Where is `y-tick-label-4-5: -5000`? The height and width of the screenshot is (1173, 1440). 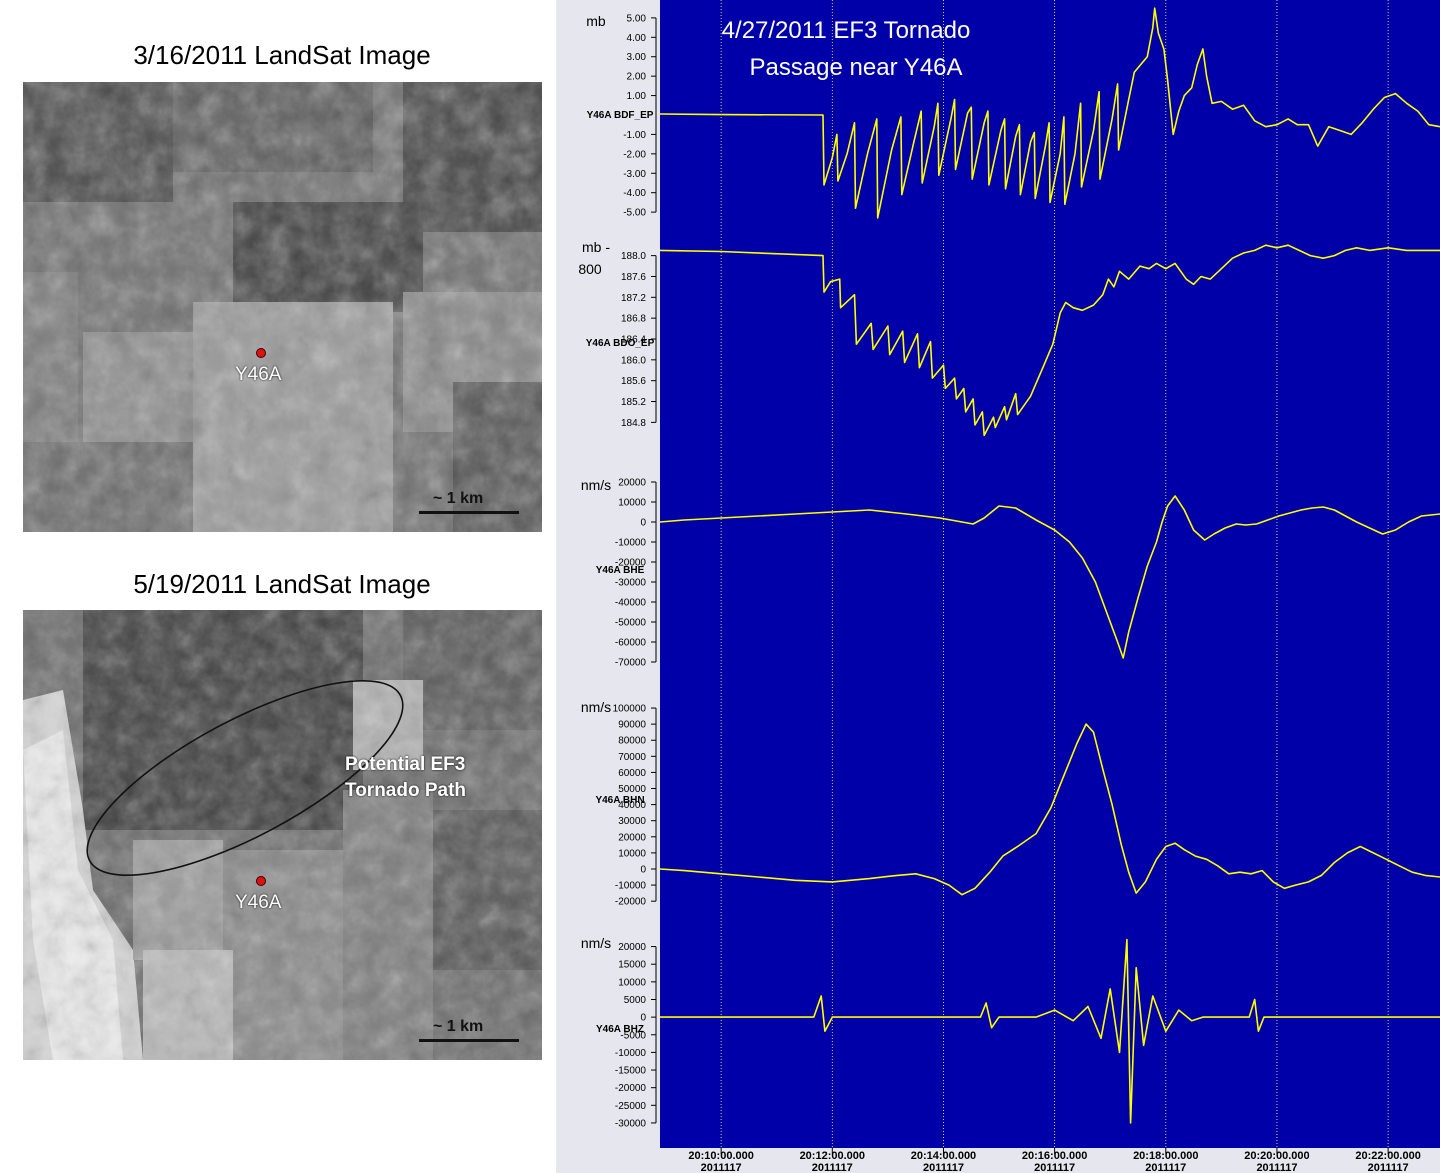 y-tick-label-4-5: -5000 is located at coordinates (633, 1035).